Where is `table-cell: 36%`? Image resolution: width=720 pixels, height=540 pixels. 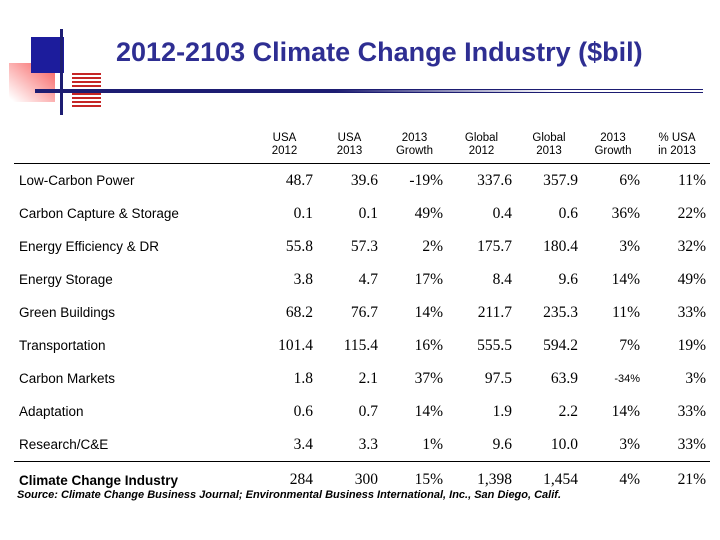 table-cell: 36% is located at coordinates (625, 213).